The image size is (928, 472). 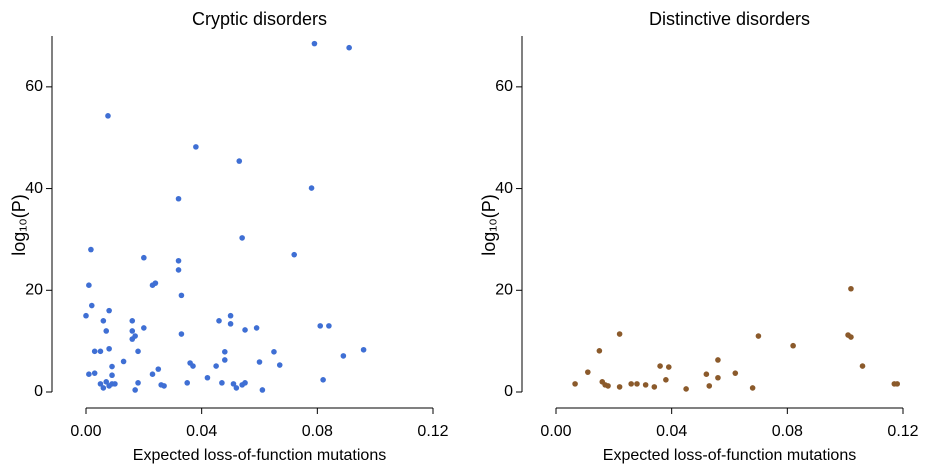 I want to click on y-axis-label: log₁₀(P), so click(x=489, y=225).